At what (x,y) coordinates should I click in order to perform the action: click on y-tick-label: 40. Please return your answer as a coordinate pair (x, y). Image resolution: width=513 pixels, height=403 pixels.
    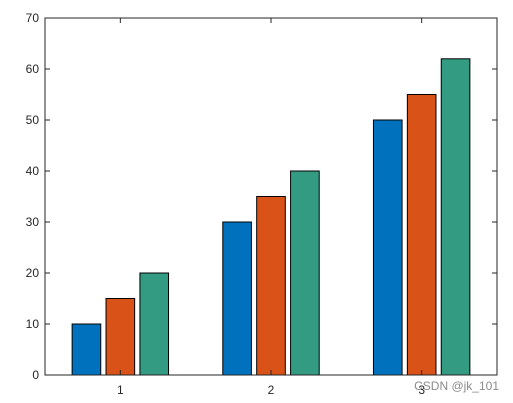
    Looking at the image, I should click on (33, 171).